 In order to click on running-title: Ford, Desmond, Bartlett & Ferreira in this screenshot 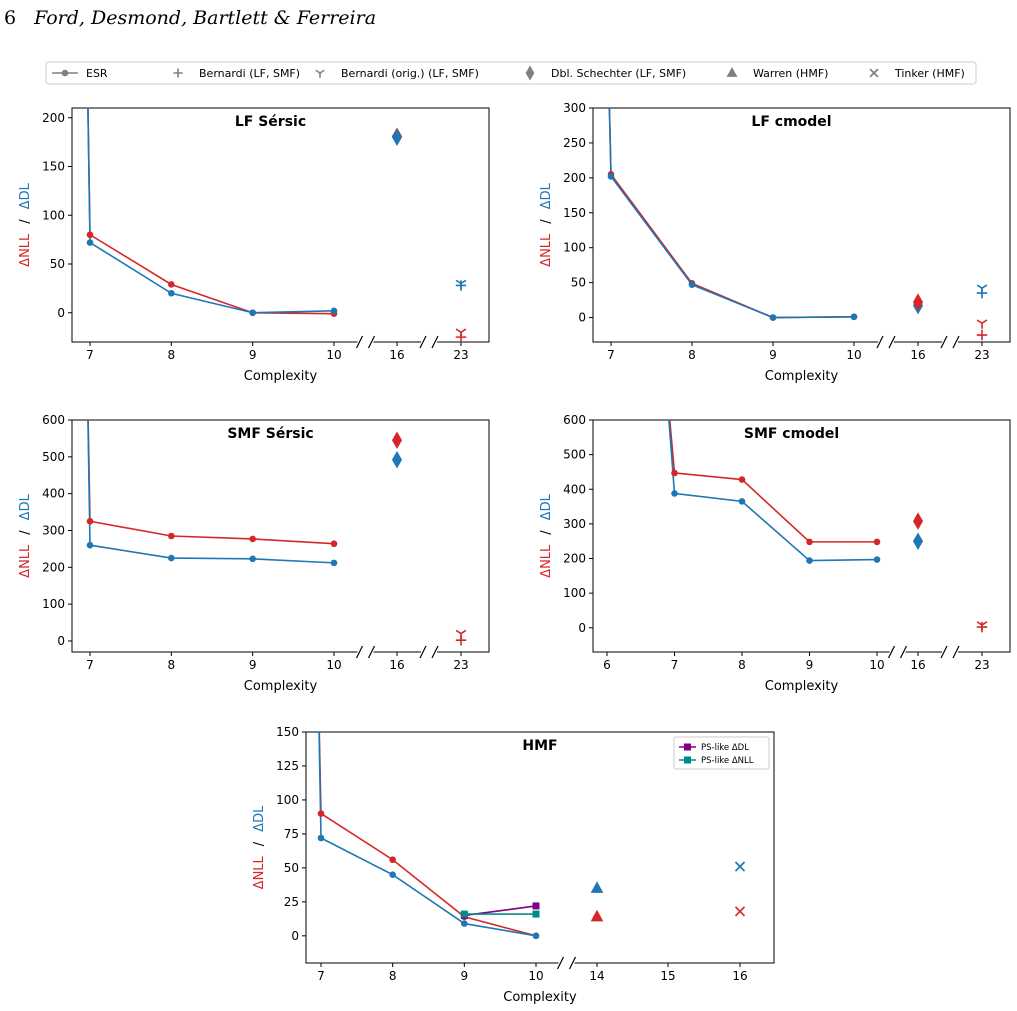, I will do `click(205, 18)`.